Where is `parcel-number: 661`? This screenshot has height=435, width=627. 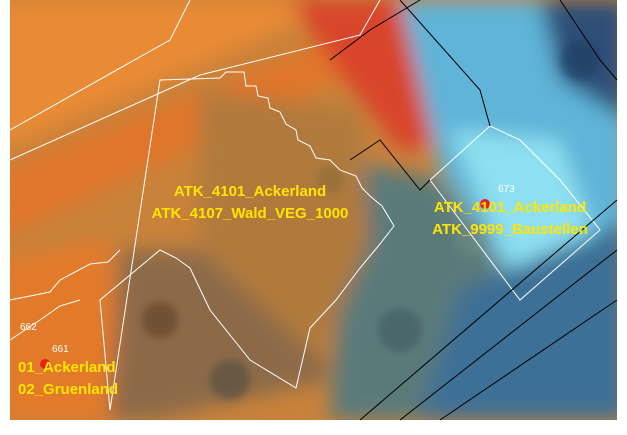
parcel-number: 661 is located at coordinates (60, 349).